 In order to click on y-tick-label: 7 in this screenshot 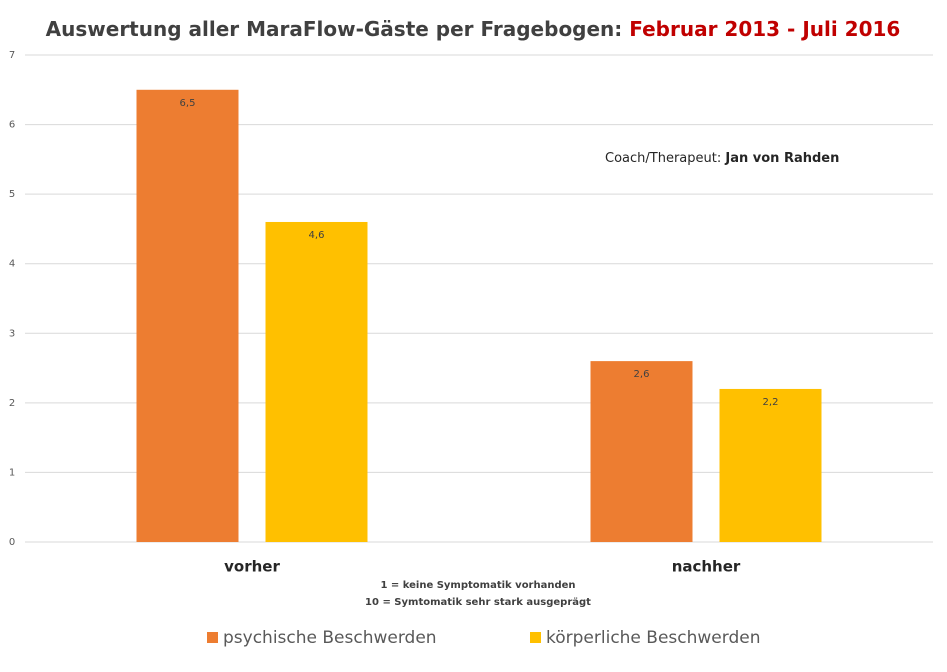, I will do `click(12, 55)`.